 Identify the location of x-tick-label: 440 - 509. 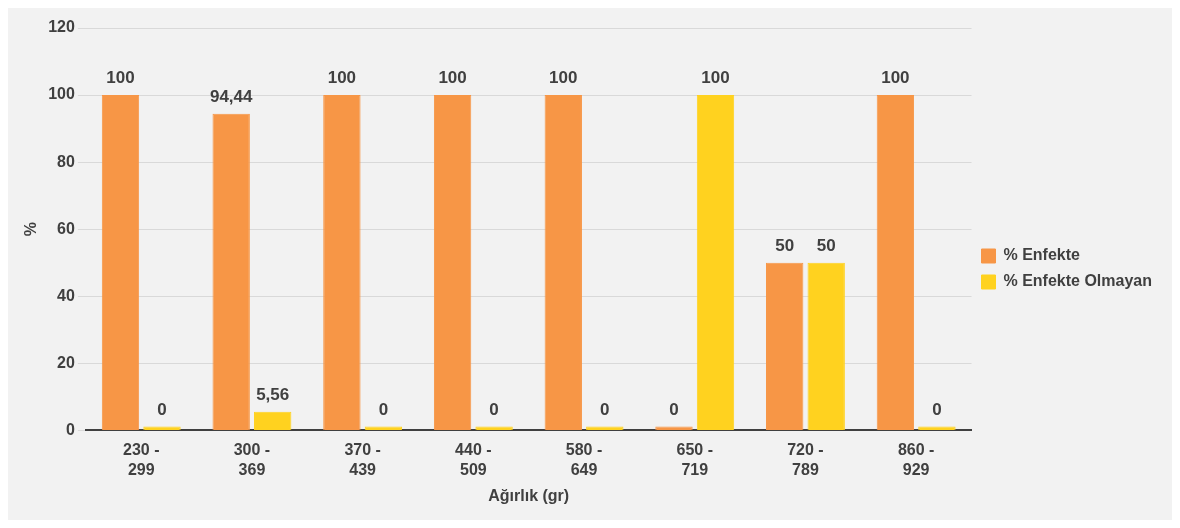
(473, 459).